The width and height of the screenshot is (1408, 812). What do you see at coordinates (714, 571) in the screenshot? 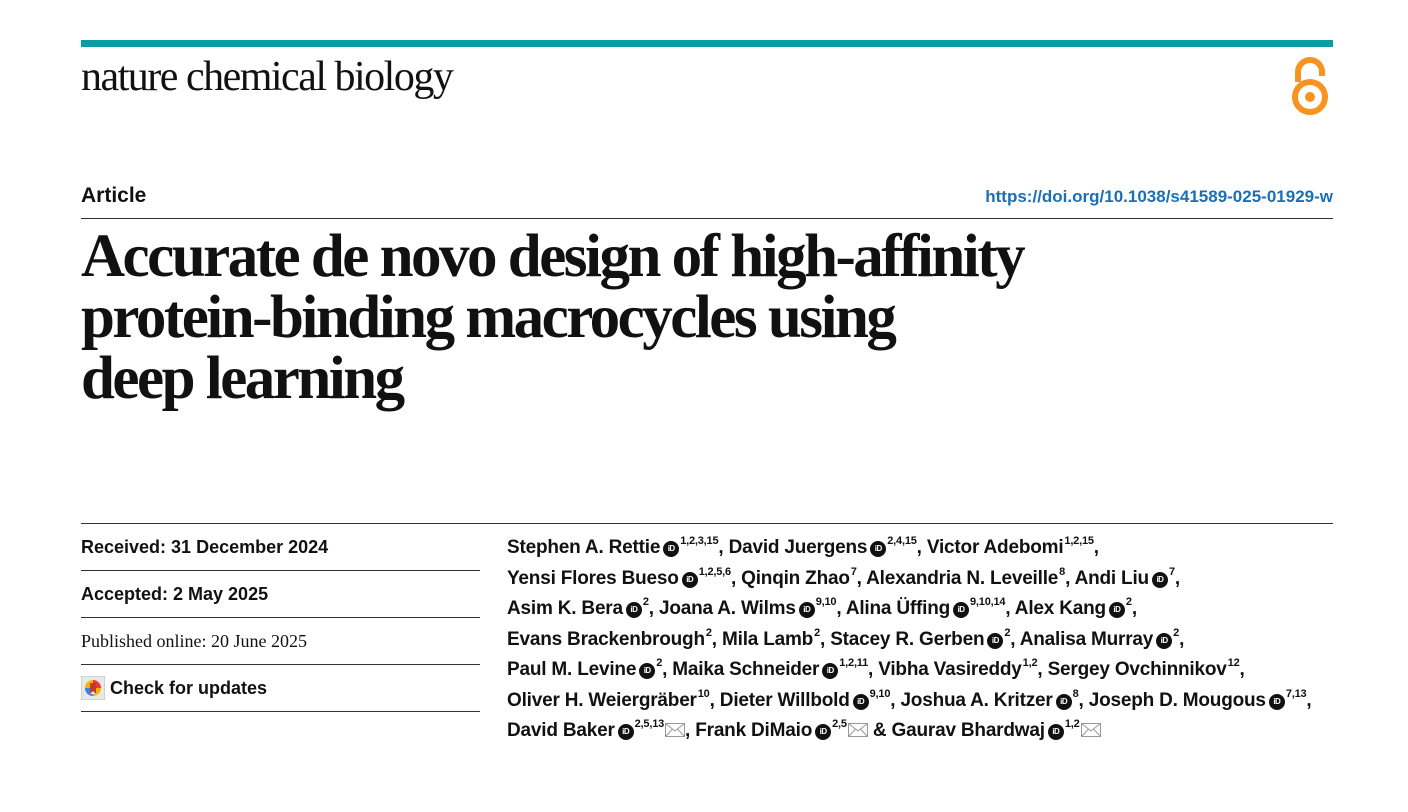
I see `affiliation-numbers: 1,2,5,6` at bounding box center [714, 571].